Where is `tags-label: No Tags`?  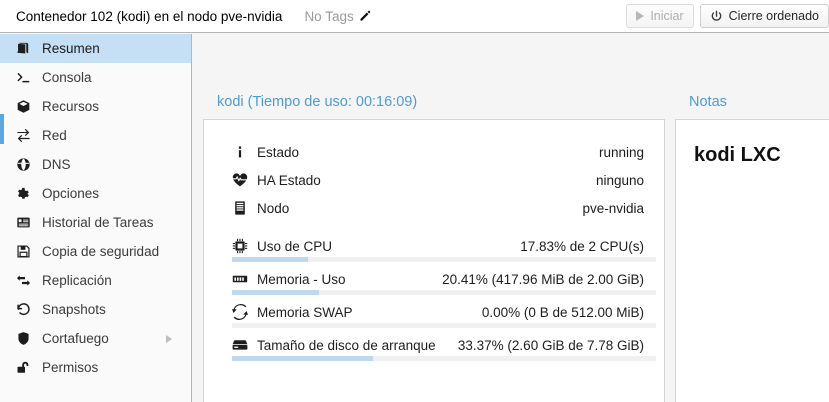
tags-label: No Tags is located at coordinates (329, 16).